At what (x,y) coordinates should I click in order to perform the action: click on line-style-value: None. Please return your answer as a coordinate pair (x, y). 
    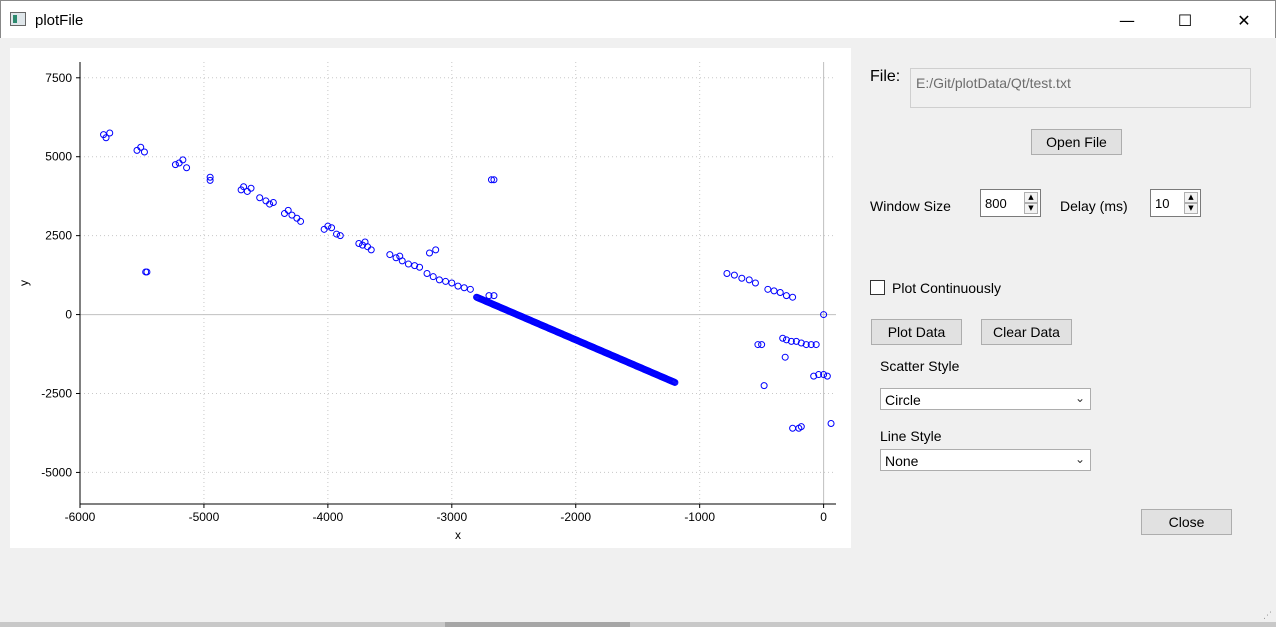
    Looking at the image, I should click on (902, 461).